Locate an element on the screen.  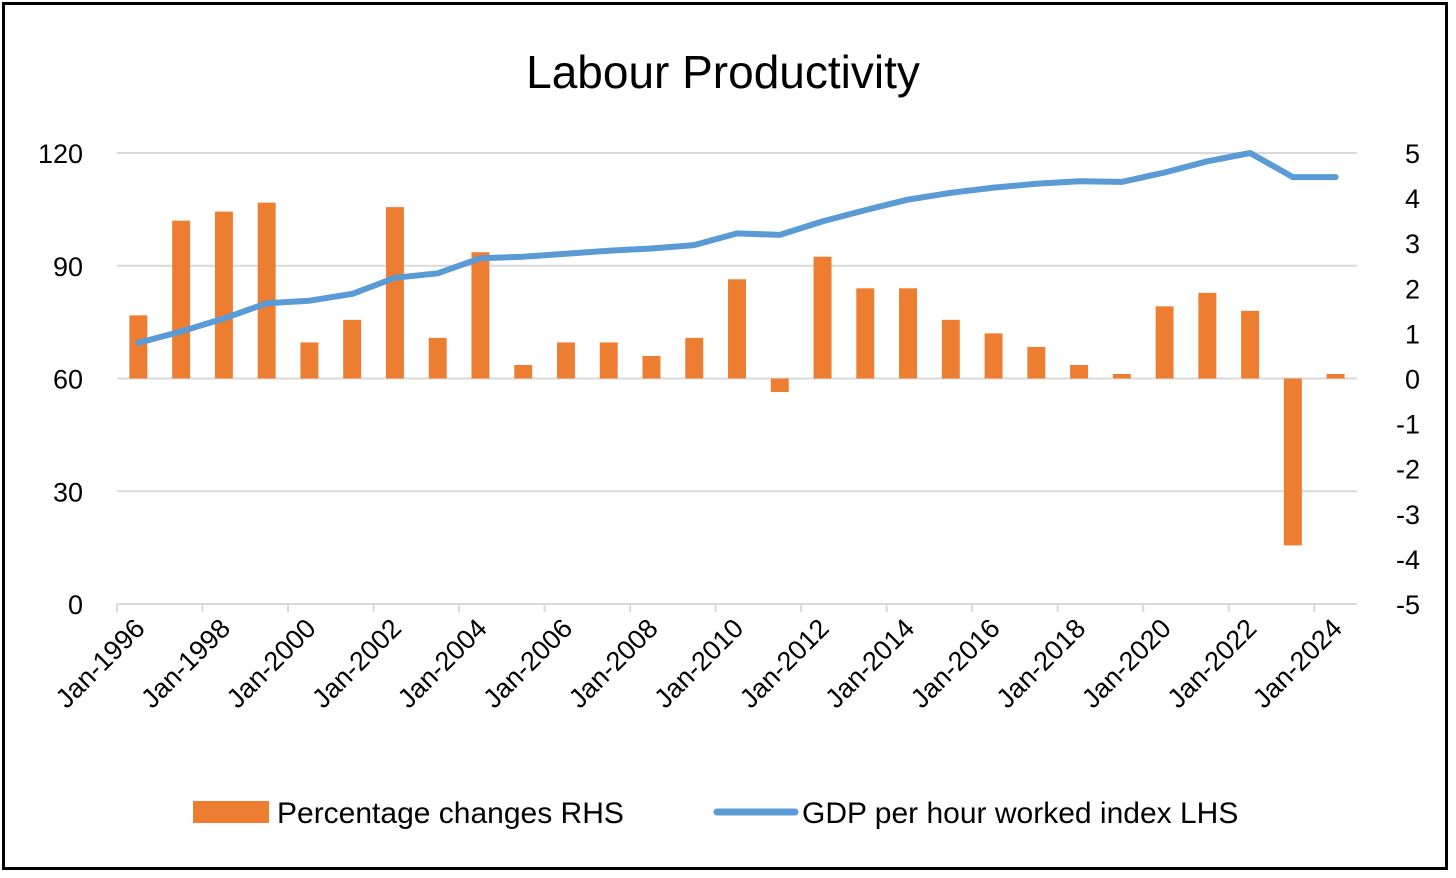
left-y-tick-label-120: 120 is located at coordinates (60, 154).